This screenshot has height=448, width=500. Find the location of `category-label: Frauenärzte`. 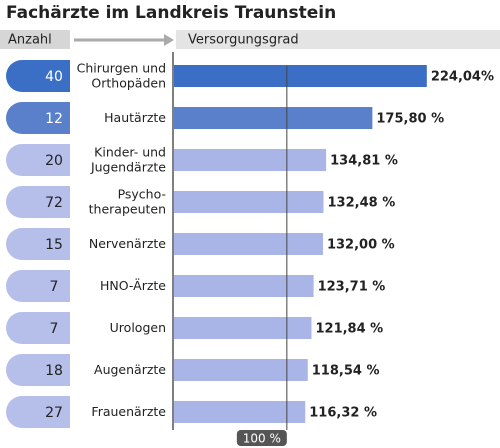

category-label: Frauenärzte is located at coordinates (128, 411).